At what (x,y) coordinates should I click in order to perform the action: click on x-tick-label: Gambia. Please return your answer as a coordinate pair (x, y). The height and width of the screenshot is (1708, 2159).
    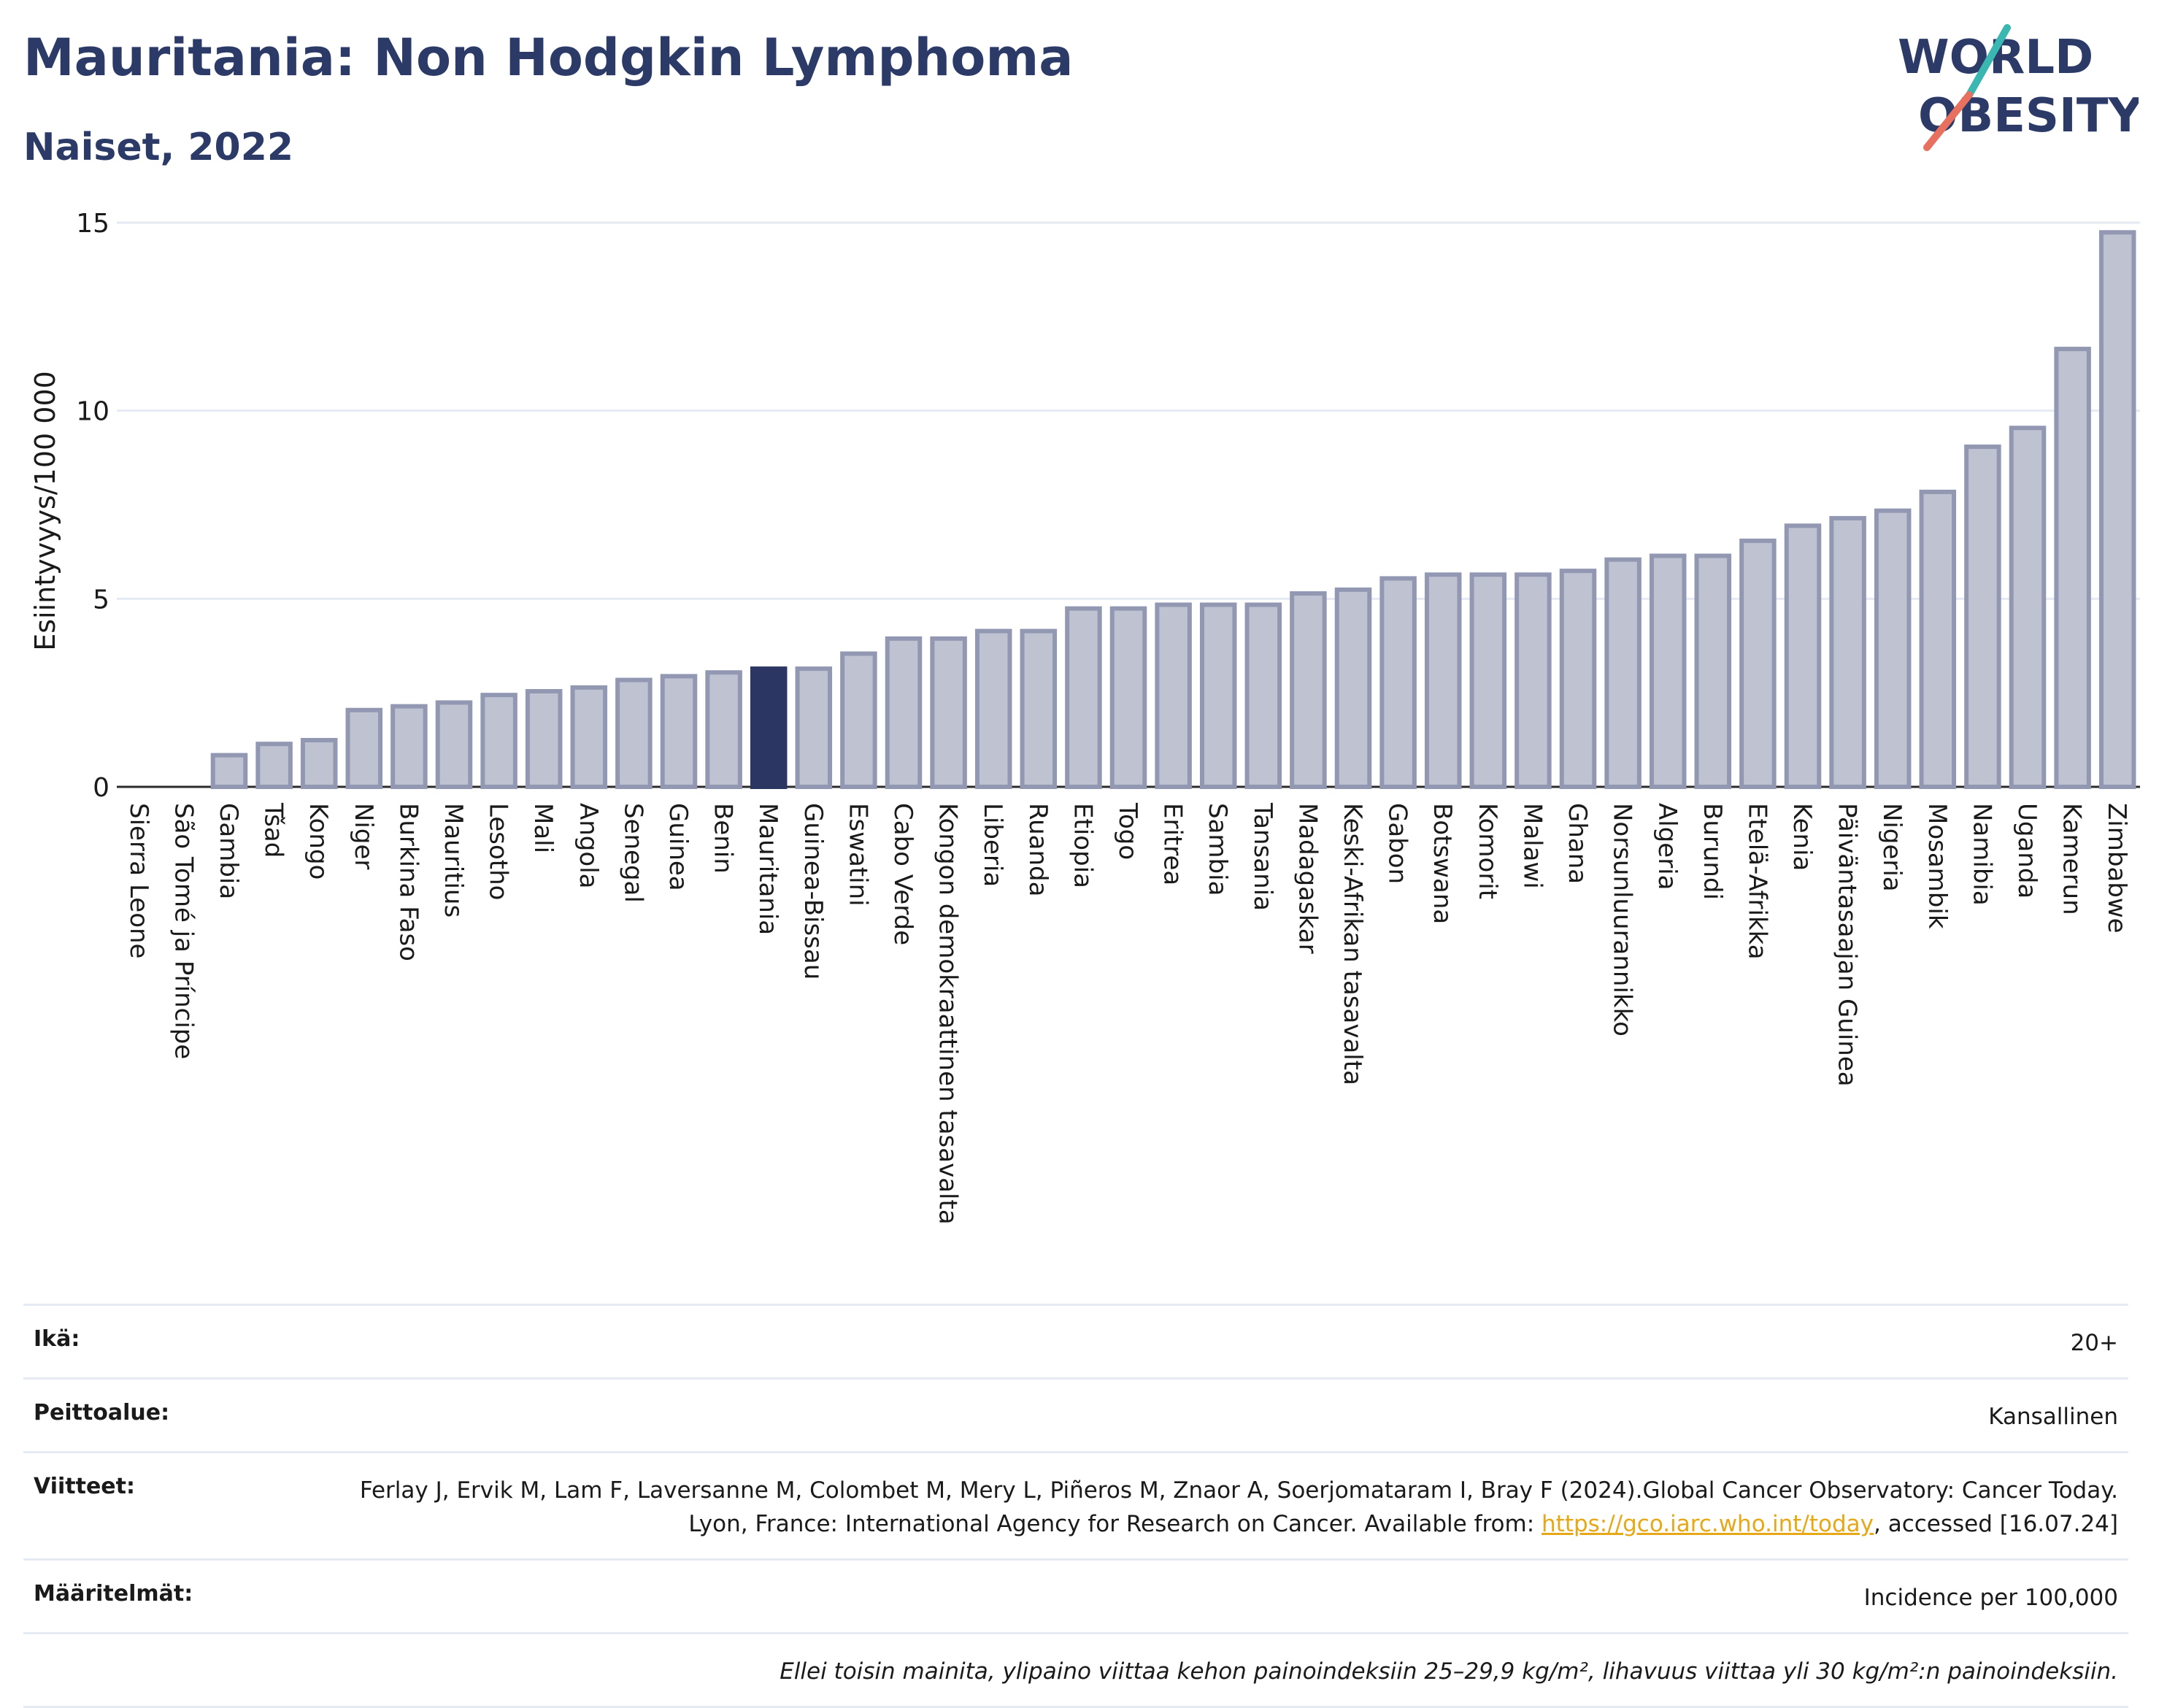
    Looking at the image, I should click on (228, 851).